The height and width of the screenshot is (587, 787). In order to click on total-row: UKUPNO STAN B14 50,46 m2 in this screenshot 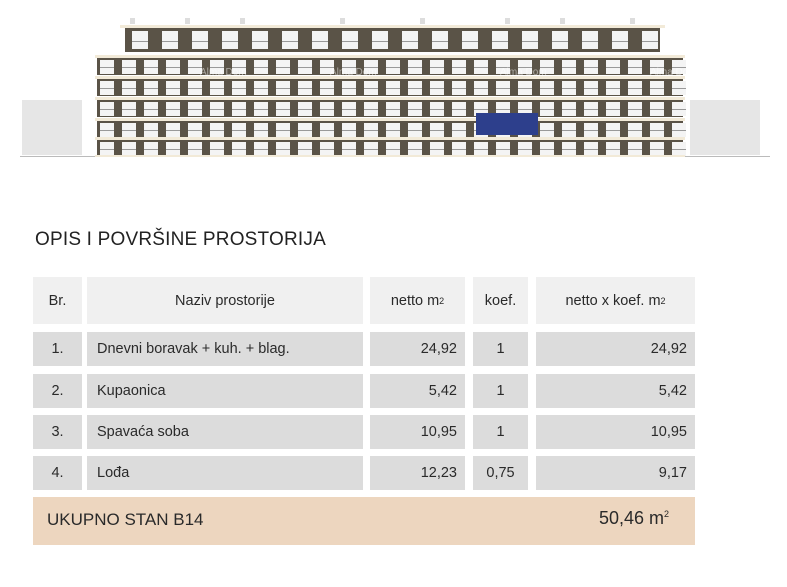, I will do `click(364, 521)`.